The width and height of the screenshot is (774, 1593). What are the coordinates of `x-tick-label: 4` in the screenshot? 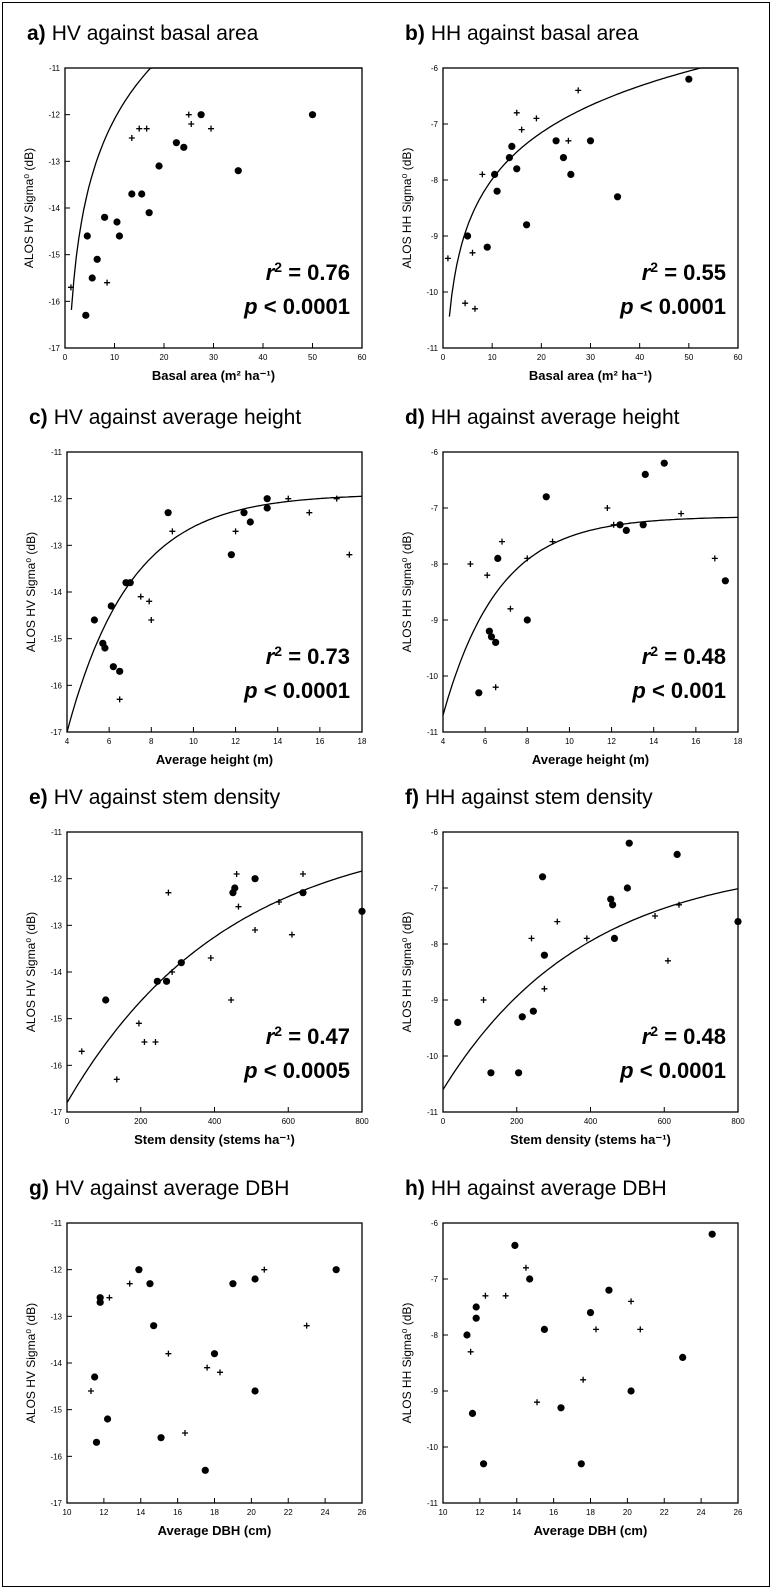 It's located at (67, 741).